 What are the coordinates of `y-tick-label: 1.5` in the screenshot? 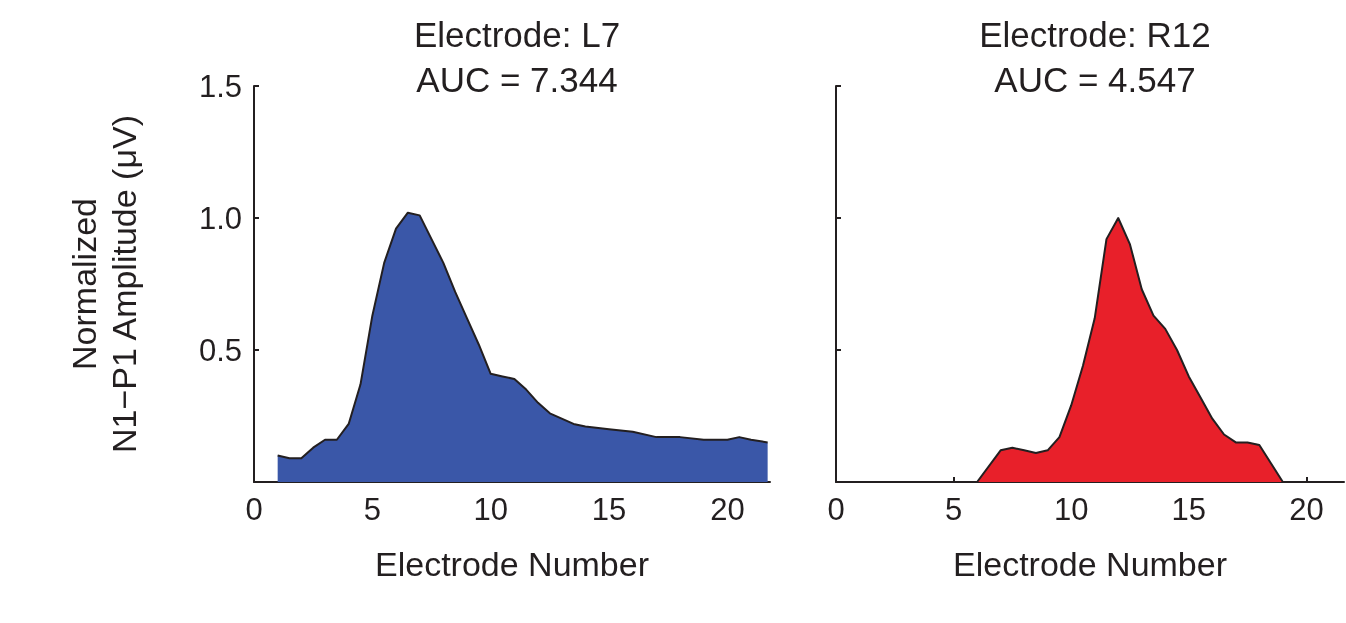 It's located at (220, 86).